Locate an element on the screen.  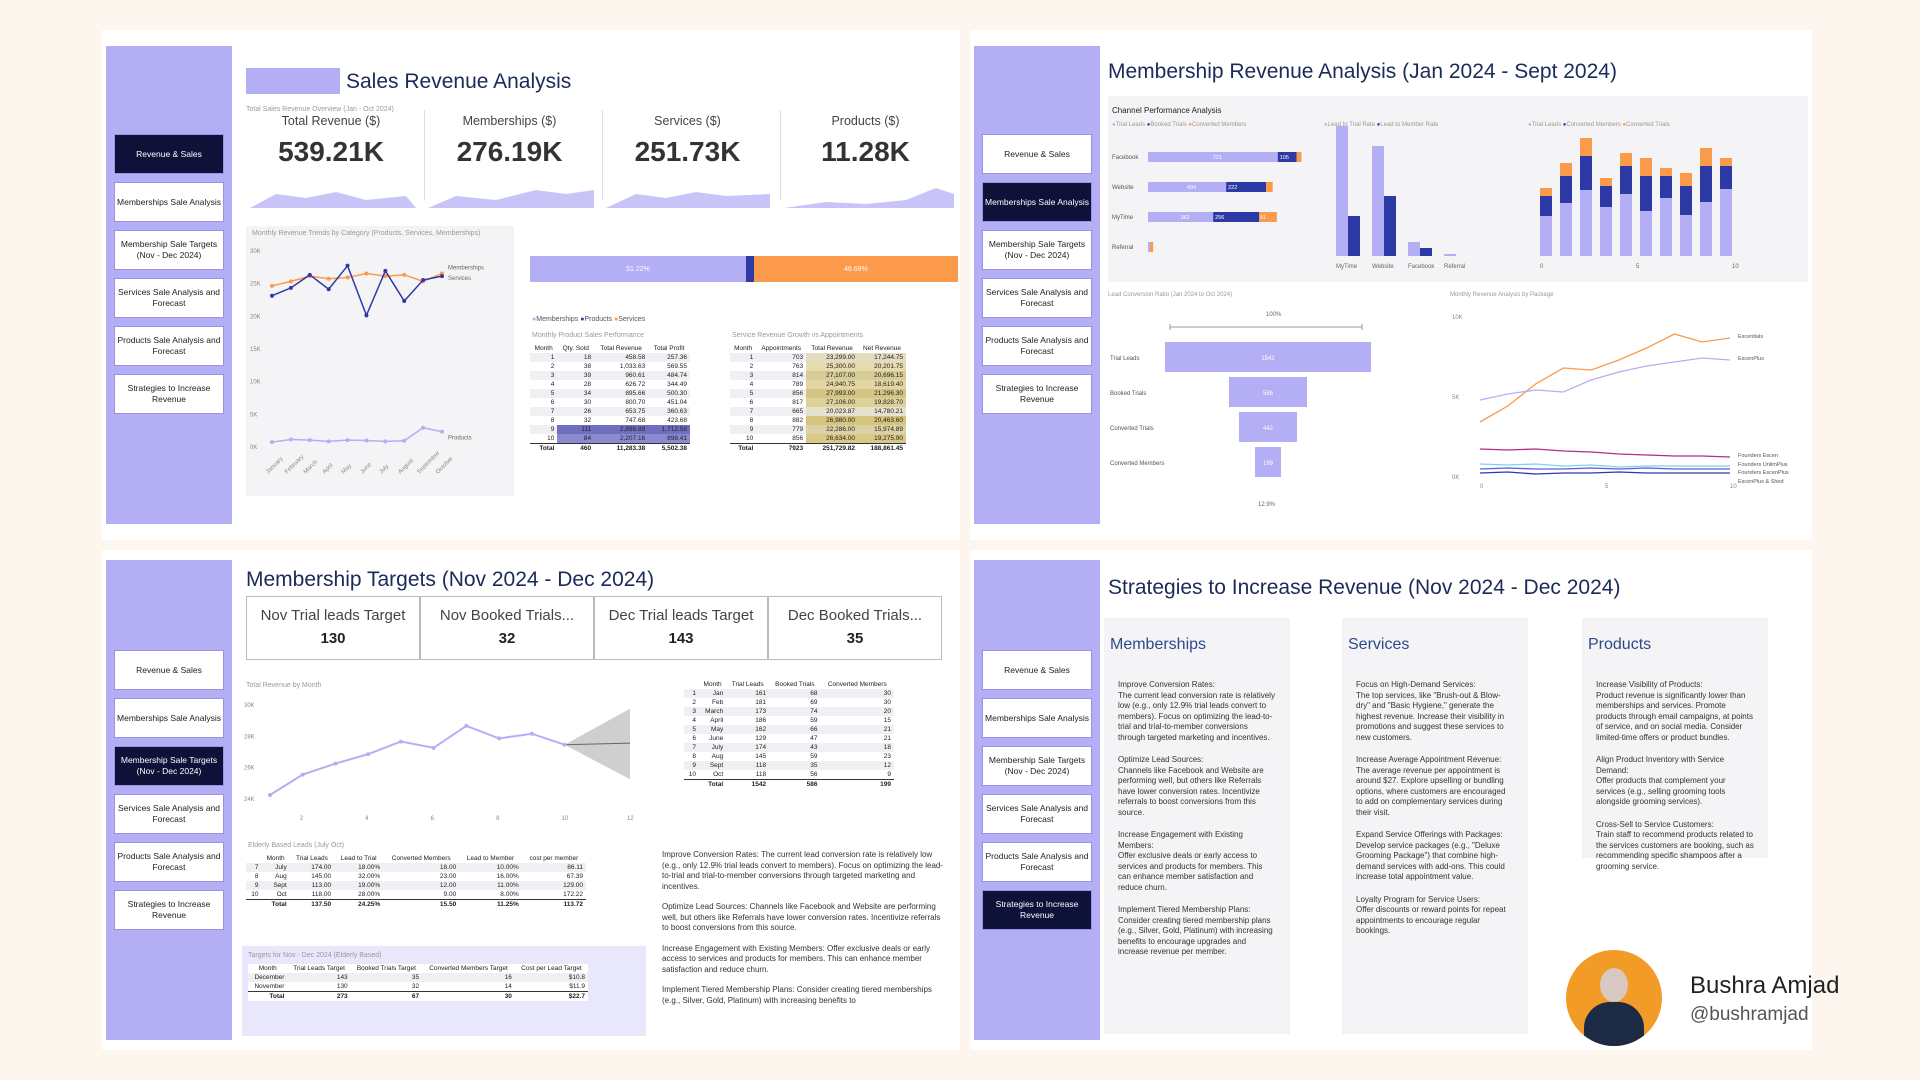
rate-legend: ●Lead to Trial Rate ●Lead to Member Rate is located at coordinates (1381, 125).